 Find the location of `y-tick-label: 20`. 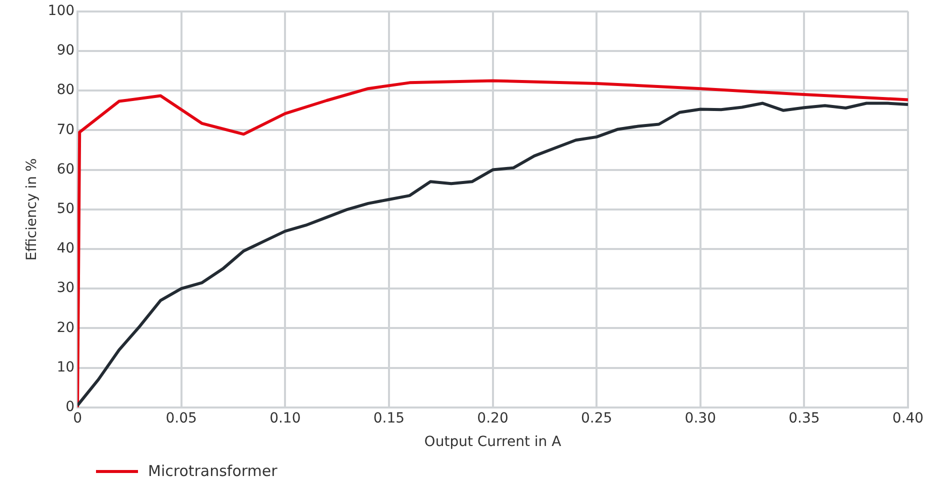

y-tick-label: 20 is located at coordinates (65, 328).